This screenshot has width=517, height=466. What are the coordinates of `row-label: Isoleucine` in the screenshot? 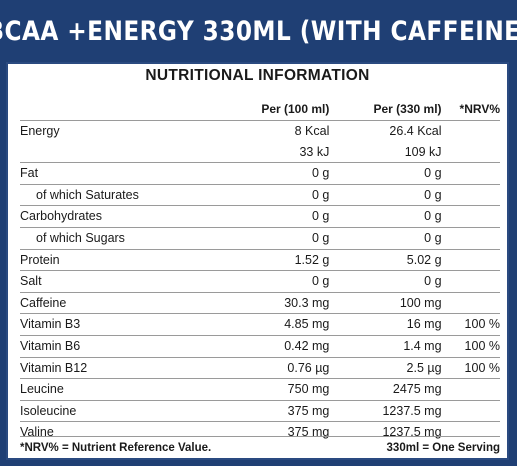 It's located at (124, 410).